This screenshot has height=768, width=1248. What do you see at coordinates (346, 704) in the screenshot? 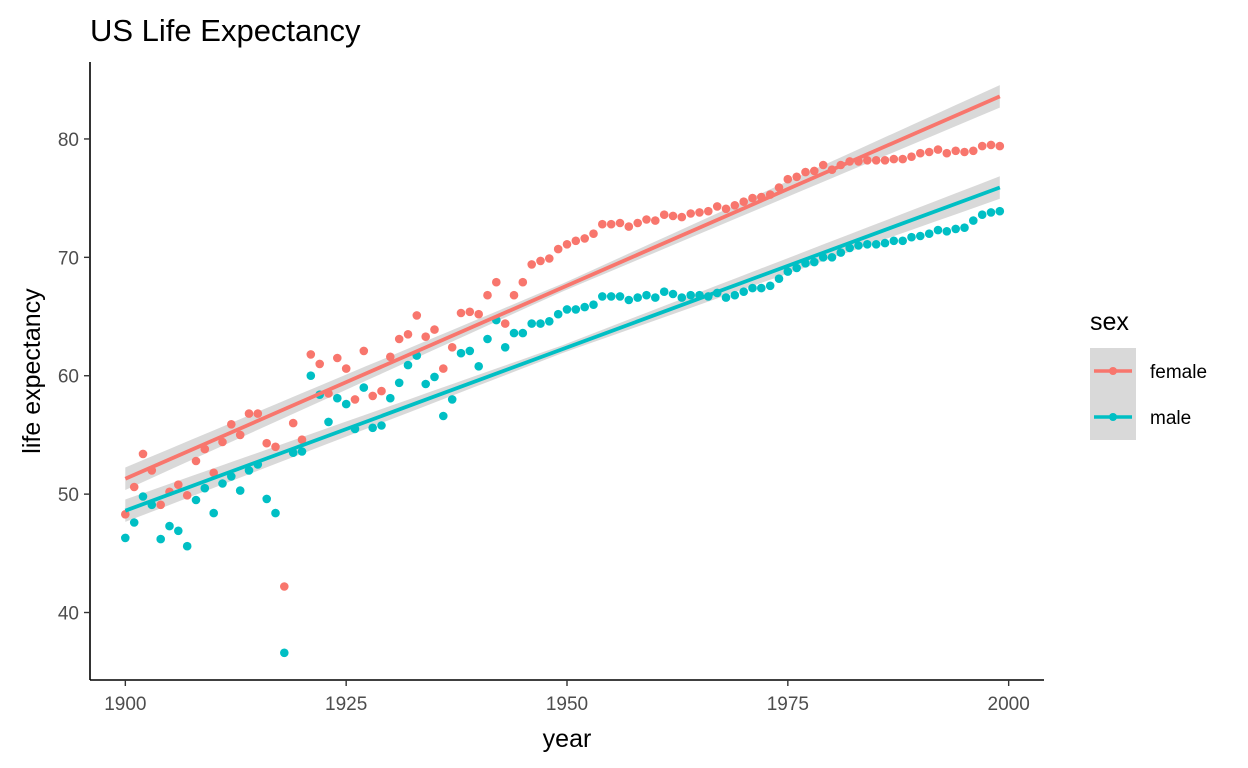
I see `x-tick-label: 1925` at bounding box center [346, 704].